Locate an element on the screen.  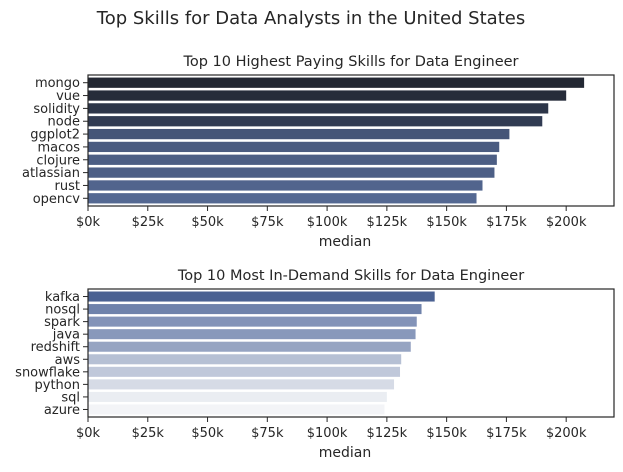
y-tick-label-sql: sql is located at coordinates (70, 397).